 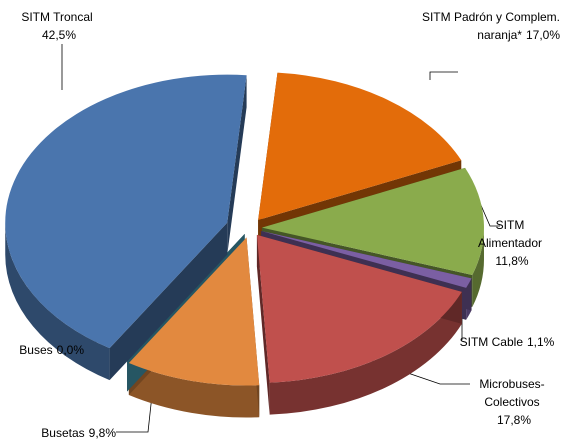 I want to click on value-label: 9,8%, so click(x=102, y=433).